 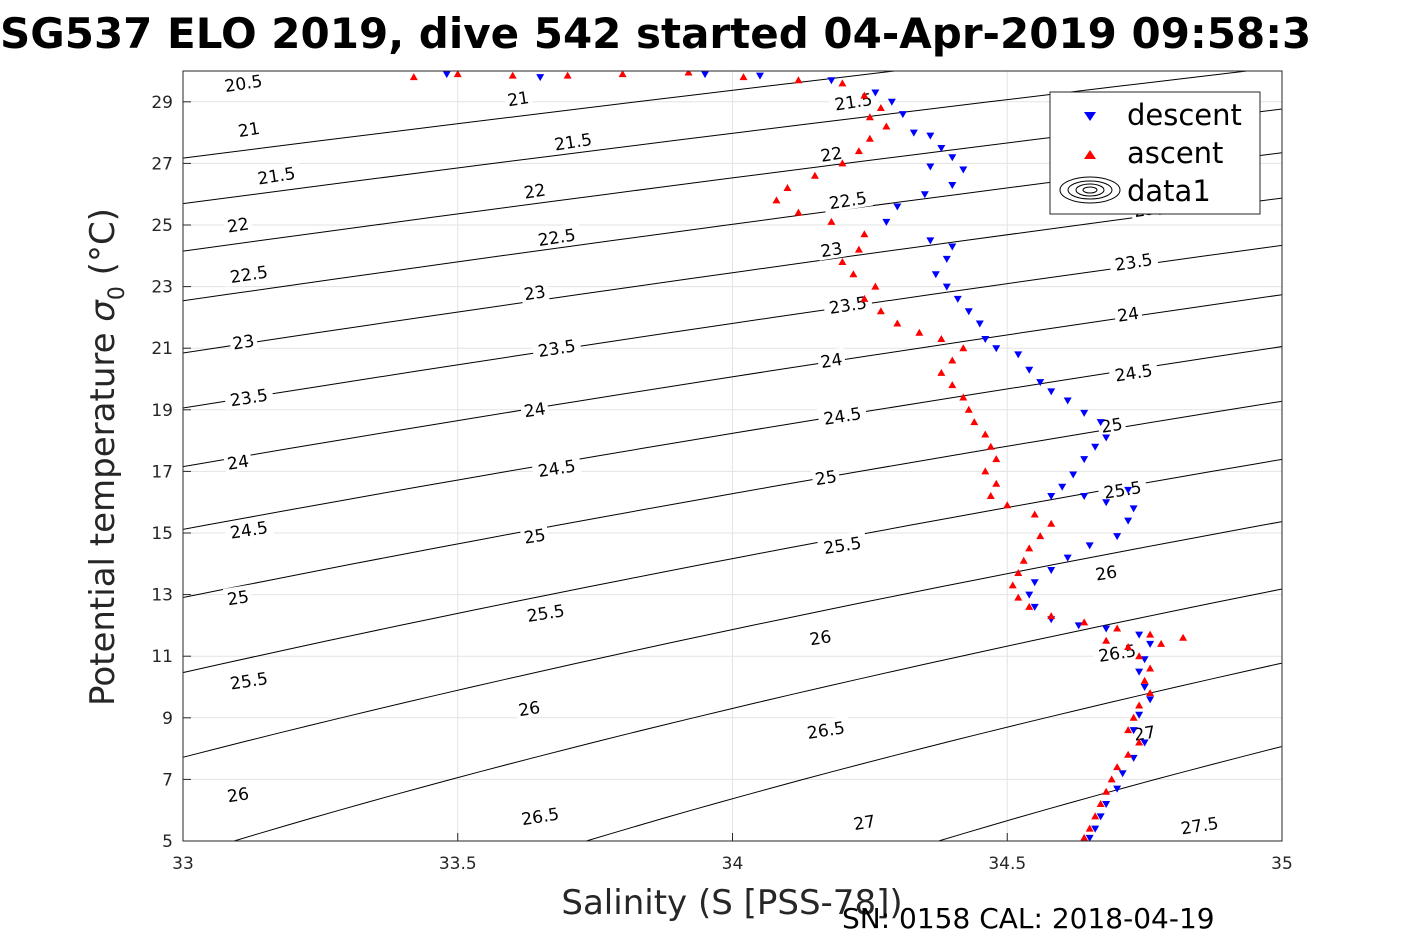 What do you see at coordinates (864, 823) in the screenshot?
I see `contour-label-text: 27` at bounding box center [864, 823].